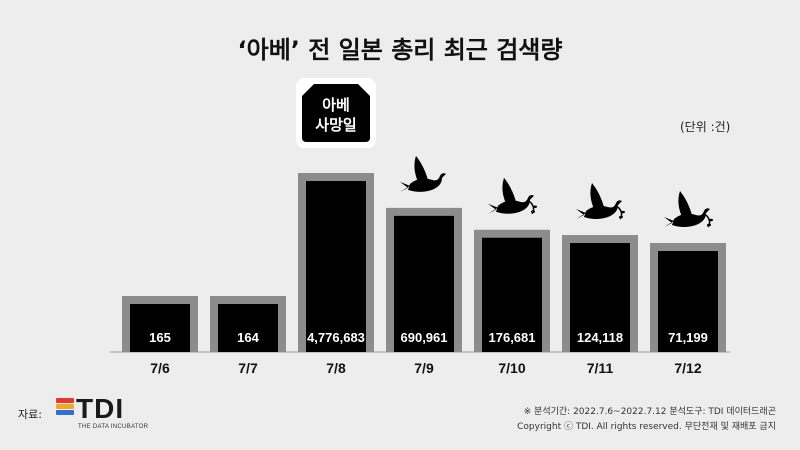  What do you see at coordinates (248, 368) in the screenshot?
I see `x-tick-label: 7/7` at bounding box center [248, 368].